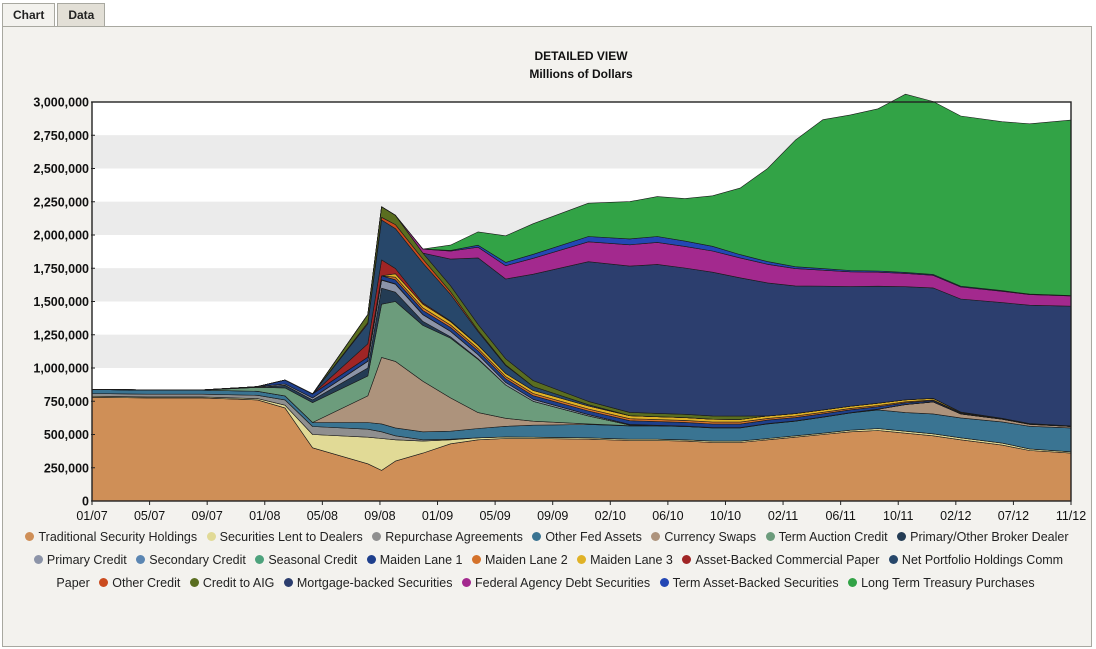  What do you see at coordinates (197, 560) in the screenshot?
I see `legend-label: Secondary Credit` at bounding box center [197, 560].